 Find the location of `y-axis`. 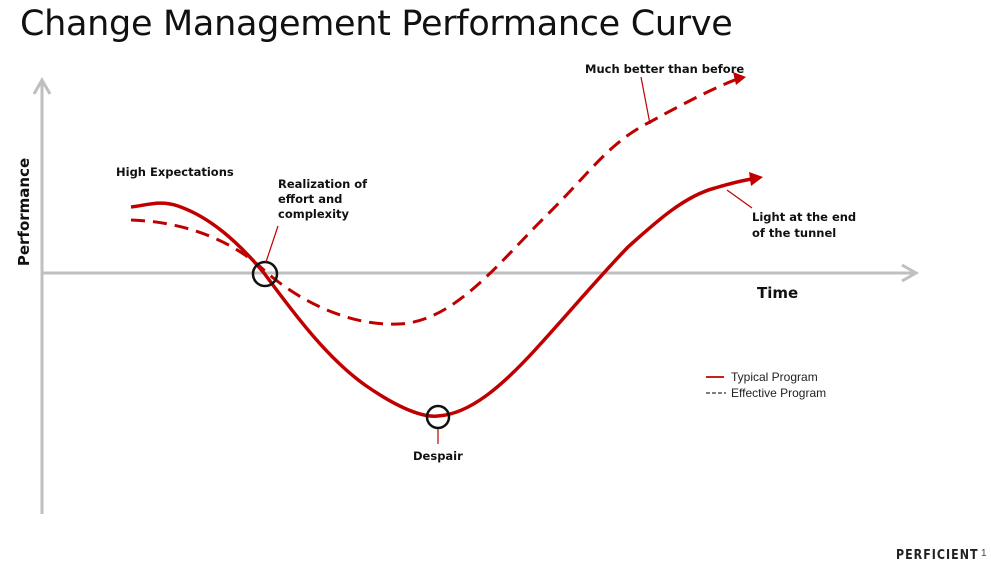

y-axis is located at coordinates (42, 295).